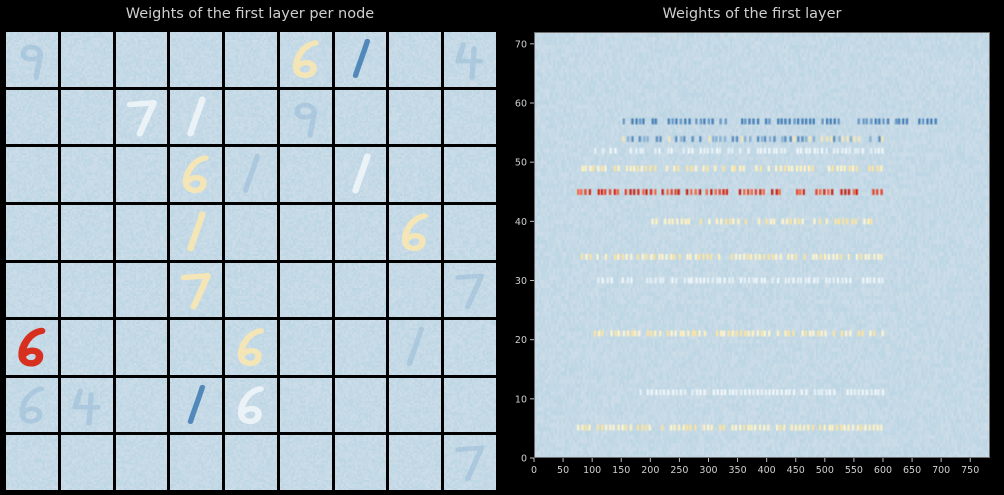 The height and width of the screenshot is (495, 1004). Describe the element at coordinates (650, 470) in the screenshot. I see `x-tick-label: 200` at that location.